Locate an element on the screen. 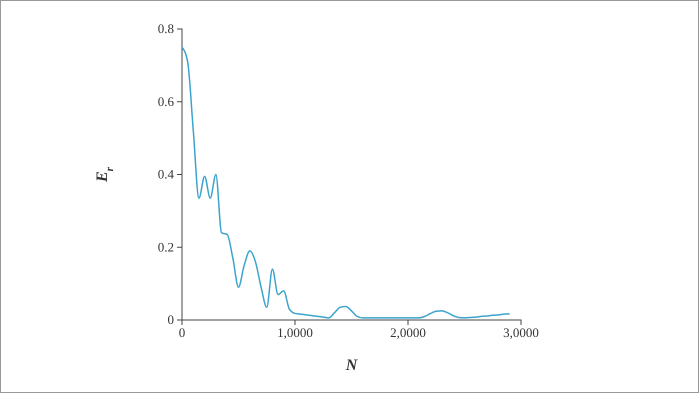 This screenshot has width=699, height=393. y-tick-label: 0.4 is located at coordinates (166, 174).